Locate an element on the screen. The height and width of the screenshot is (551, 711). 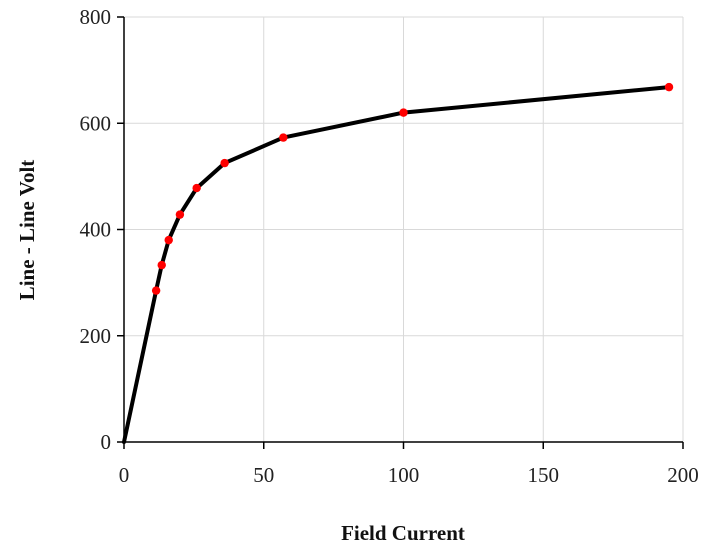
y-tick-label: 0 is located at coordinates (106, 442).